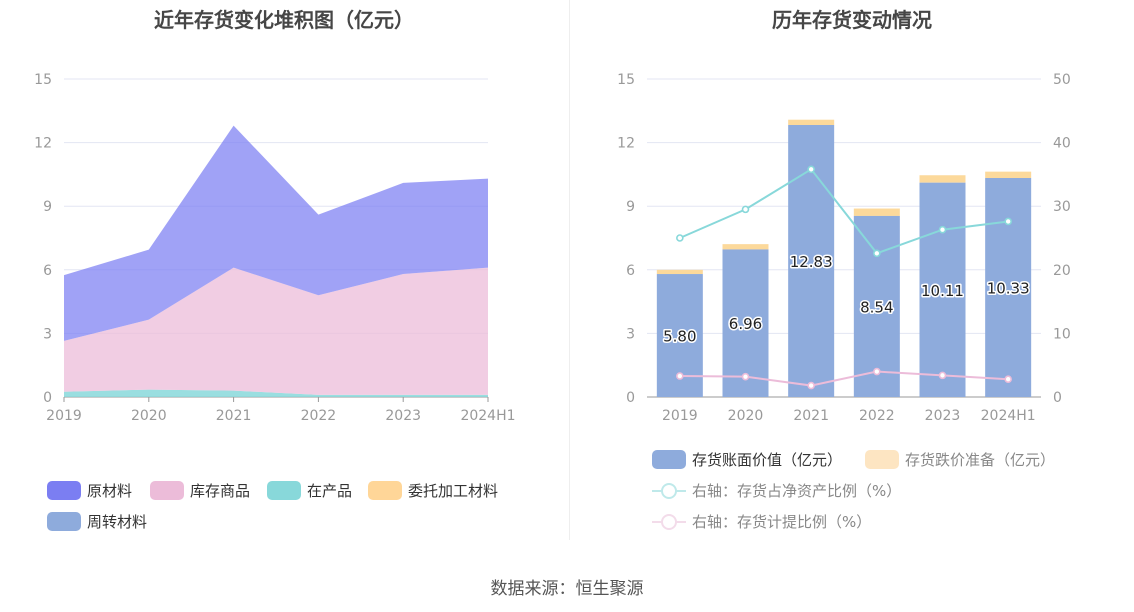  I want to click on legend-item-finished-goods: 库存商品, so click(200, 490).